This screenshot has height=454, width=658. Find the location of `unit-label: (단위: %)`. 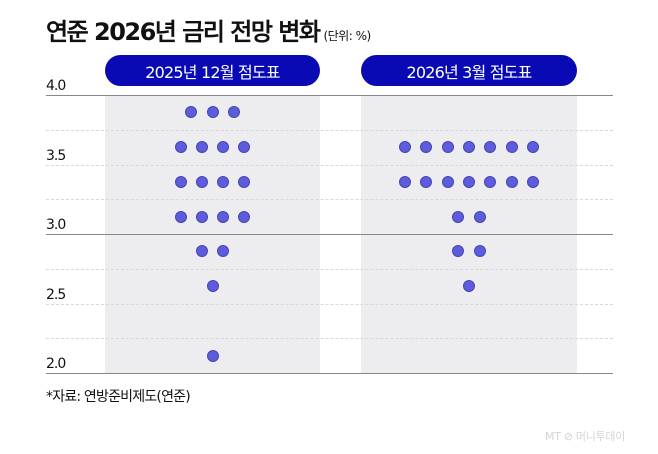

unit-label: (단위: %) is located at coordinates (347, 36).